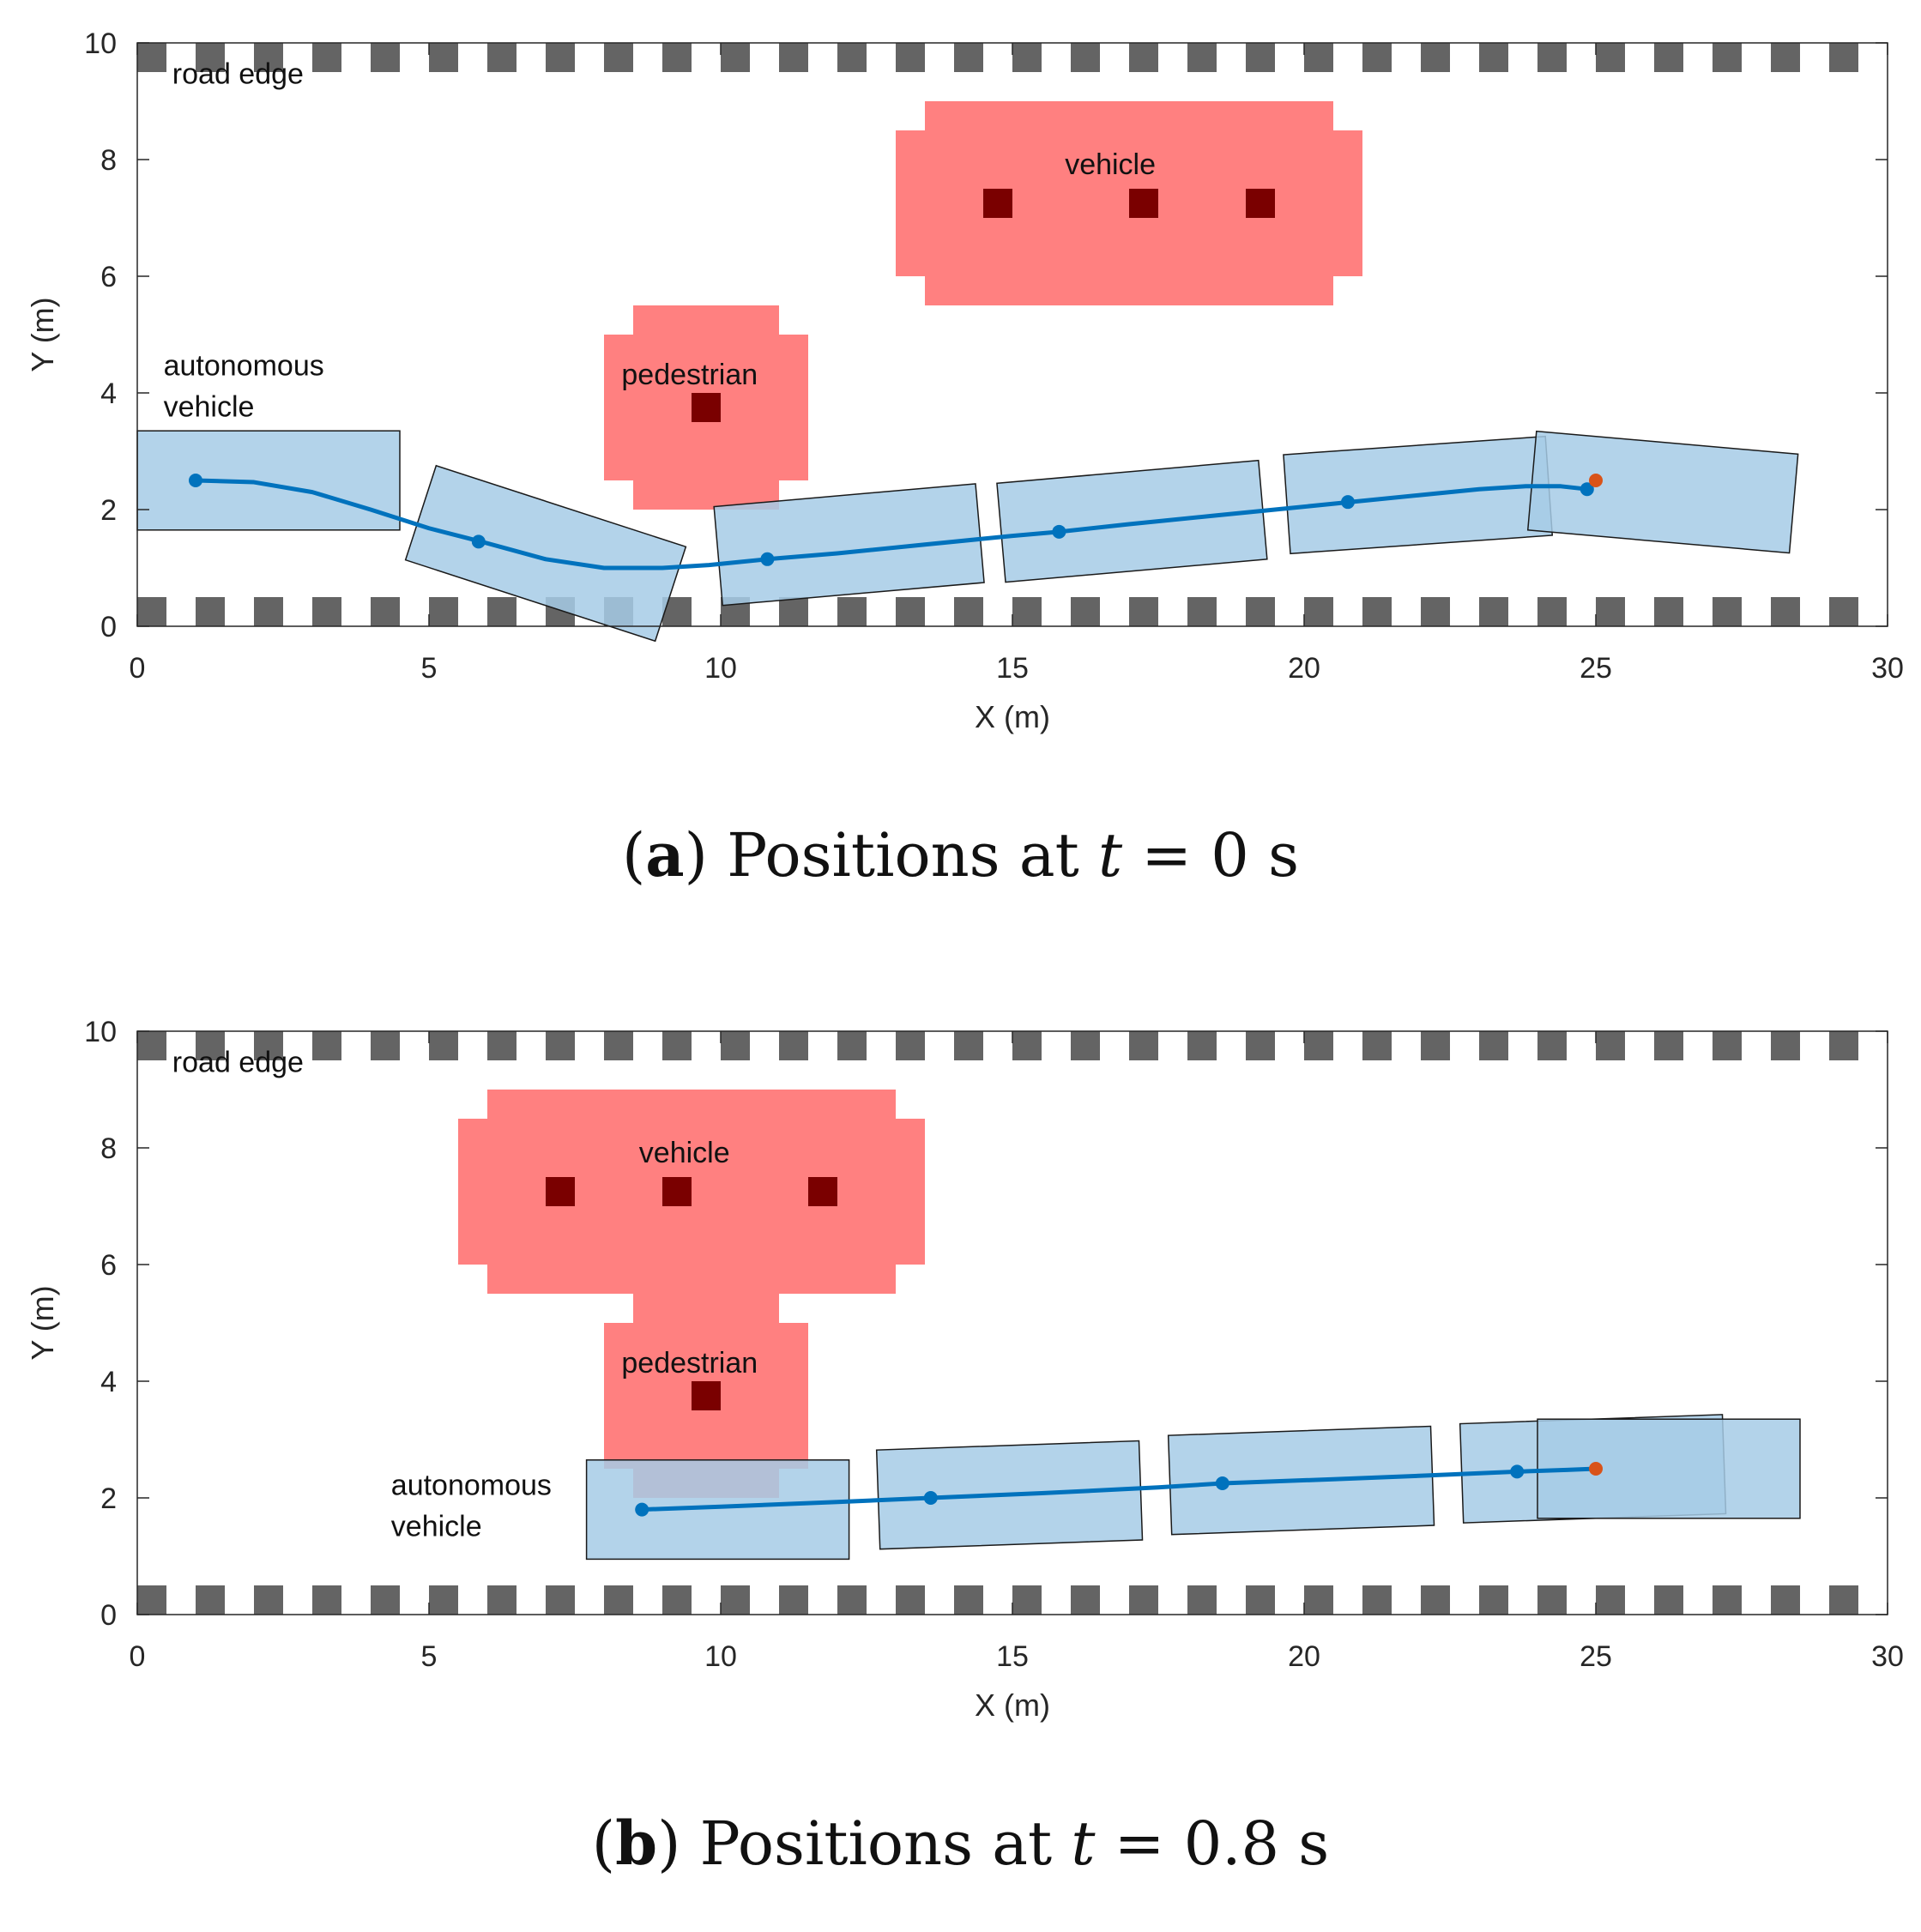 This screenshot has width=1921, height=1932. What do you see at coordinates (720, 668) in the screenshot?
I see `x-tick-label: 10` at bounding box center [720, 668].